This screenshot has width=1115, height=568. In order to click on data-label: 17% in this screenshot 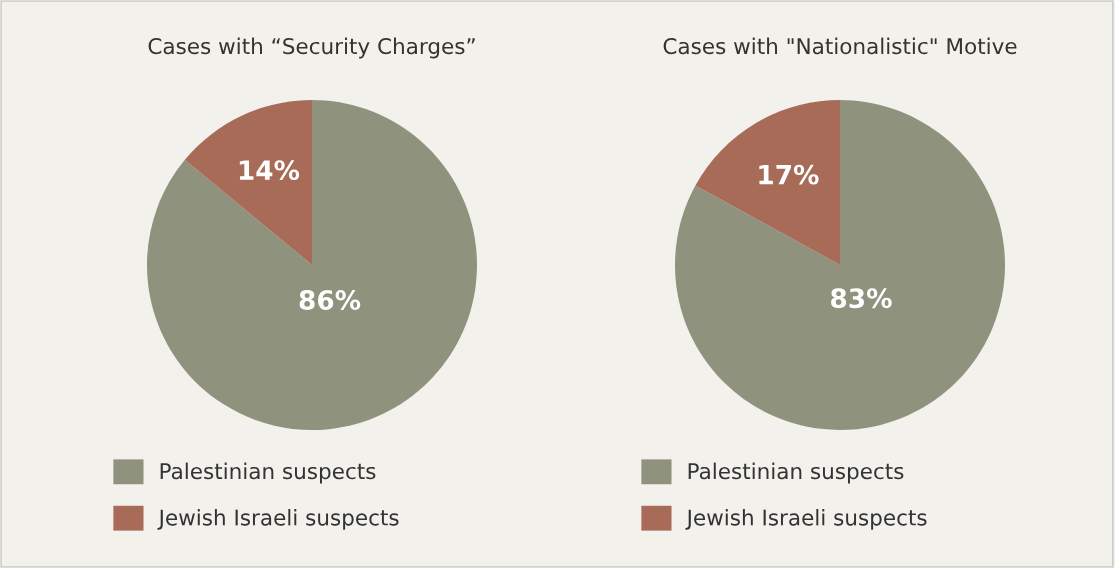, I will do `click(789, 174)`.